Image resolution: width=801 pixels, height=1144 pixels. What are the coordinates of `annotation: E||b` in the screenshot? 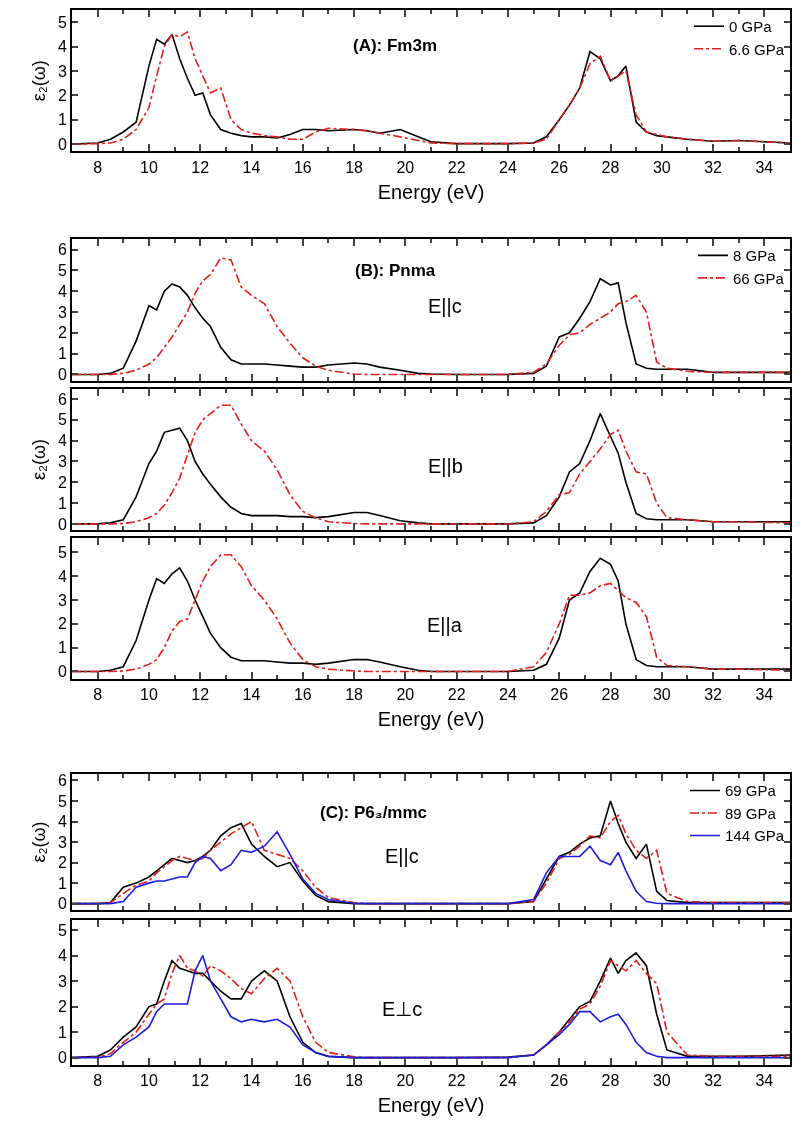 It's located at (445, 466).